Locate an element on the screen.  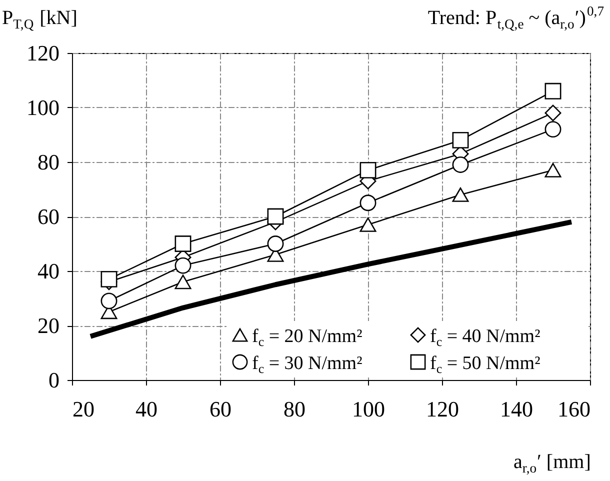
y-tick-label: 100 is located at coordinates (43, 107).